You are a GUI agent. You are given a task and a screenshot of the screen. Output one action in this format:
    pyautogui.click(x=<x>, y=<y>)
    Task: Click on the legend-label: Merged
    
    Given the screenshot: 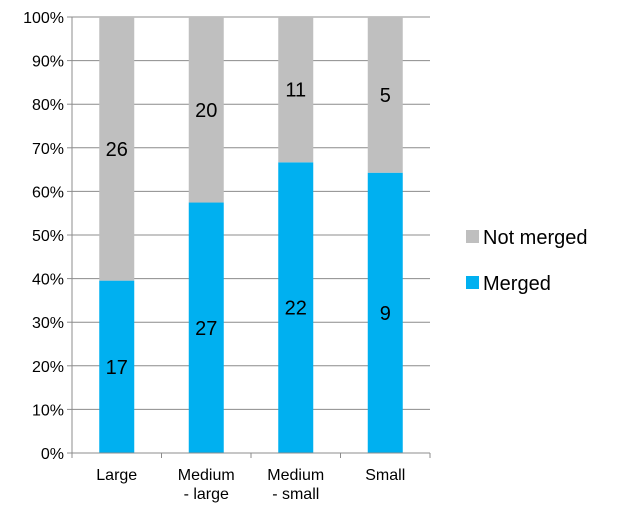 What is the action you would take?
    pyautogui.click(x=517, y=284)
    